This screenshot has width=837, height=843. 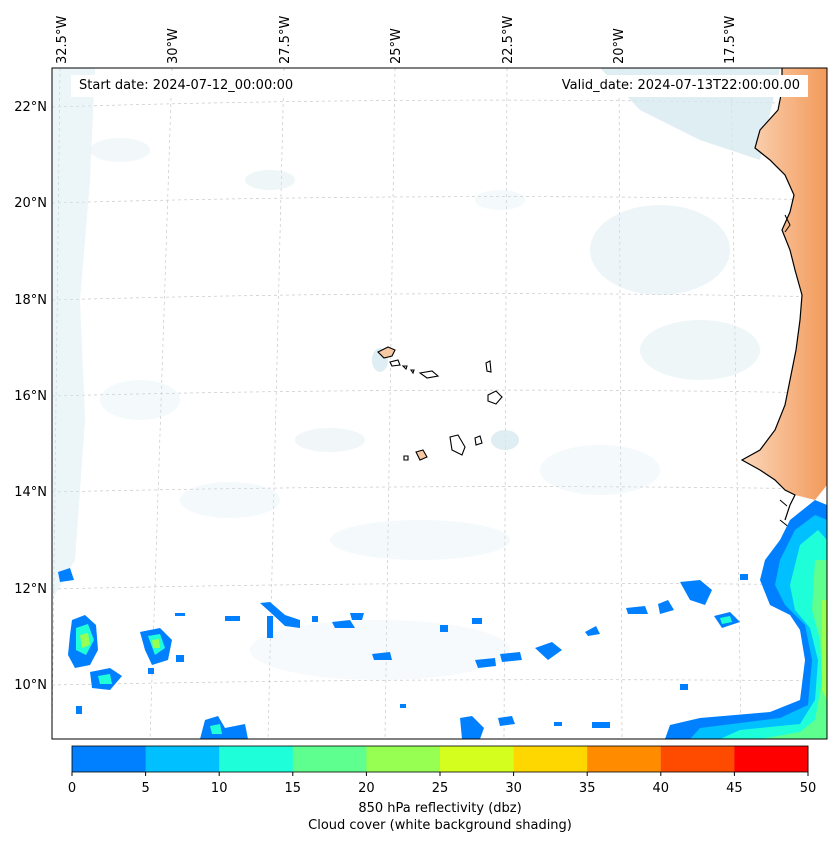 What do you see at coordinates (293, 788) in the screenshot?
I see `colorbar-tick-label: 15` at bounding box center [293, 788].